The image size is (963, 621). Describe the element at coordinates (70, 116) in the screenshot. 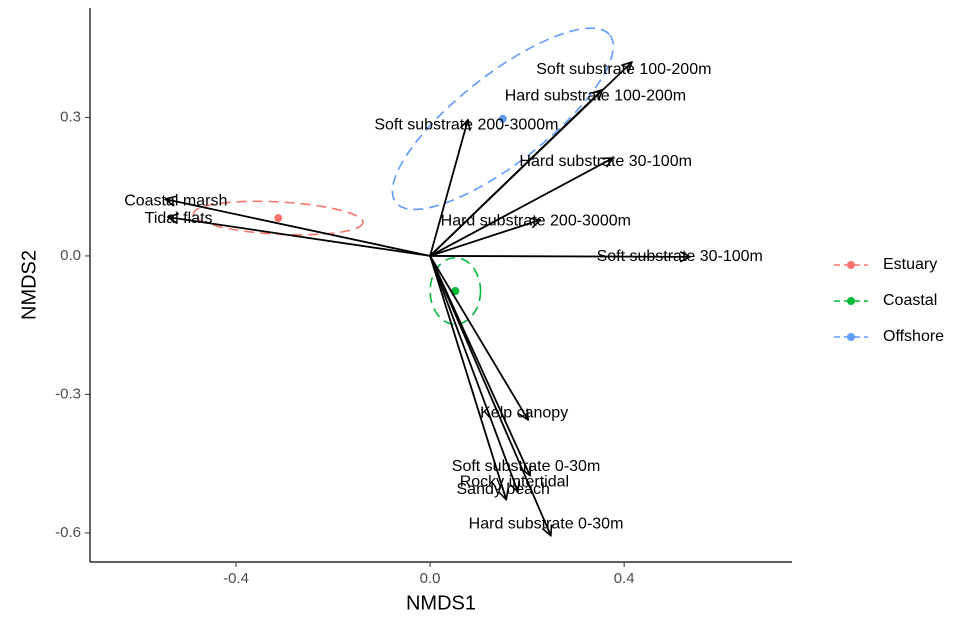

I see `y-tick-label: 0.3` at that location.